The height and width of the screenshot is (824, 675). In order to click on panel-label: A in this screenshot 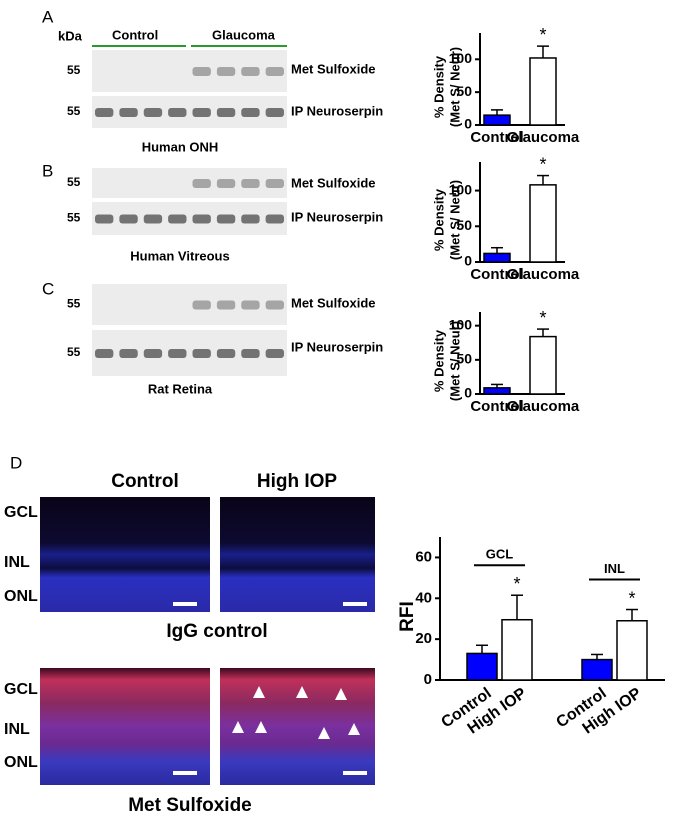, I will do `click(48, 16)`.